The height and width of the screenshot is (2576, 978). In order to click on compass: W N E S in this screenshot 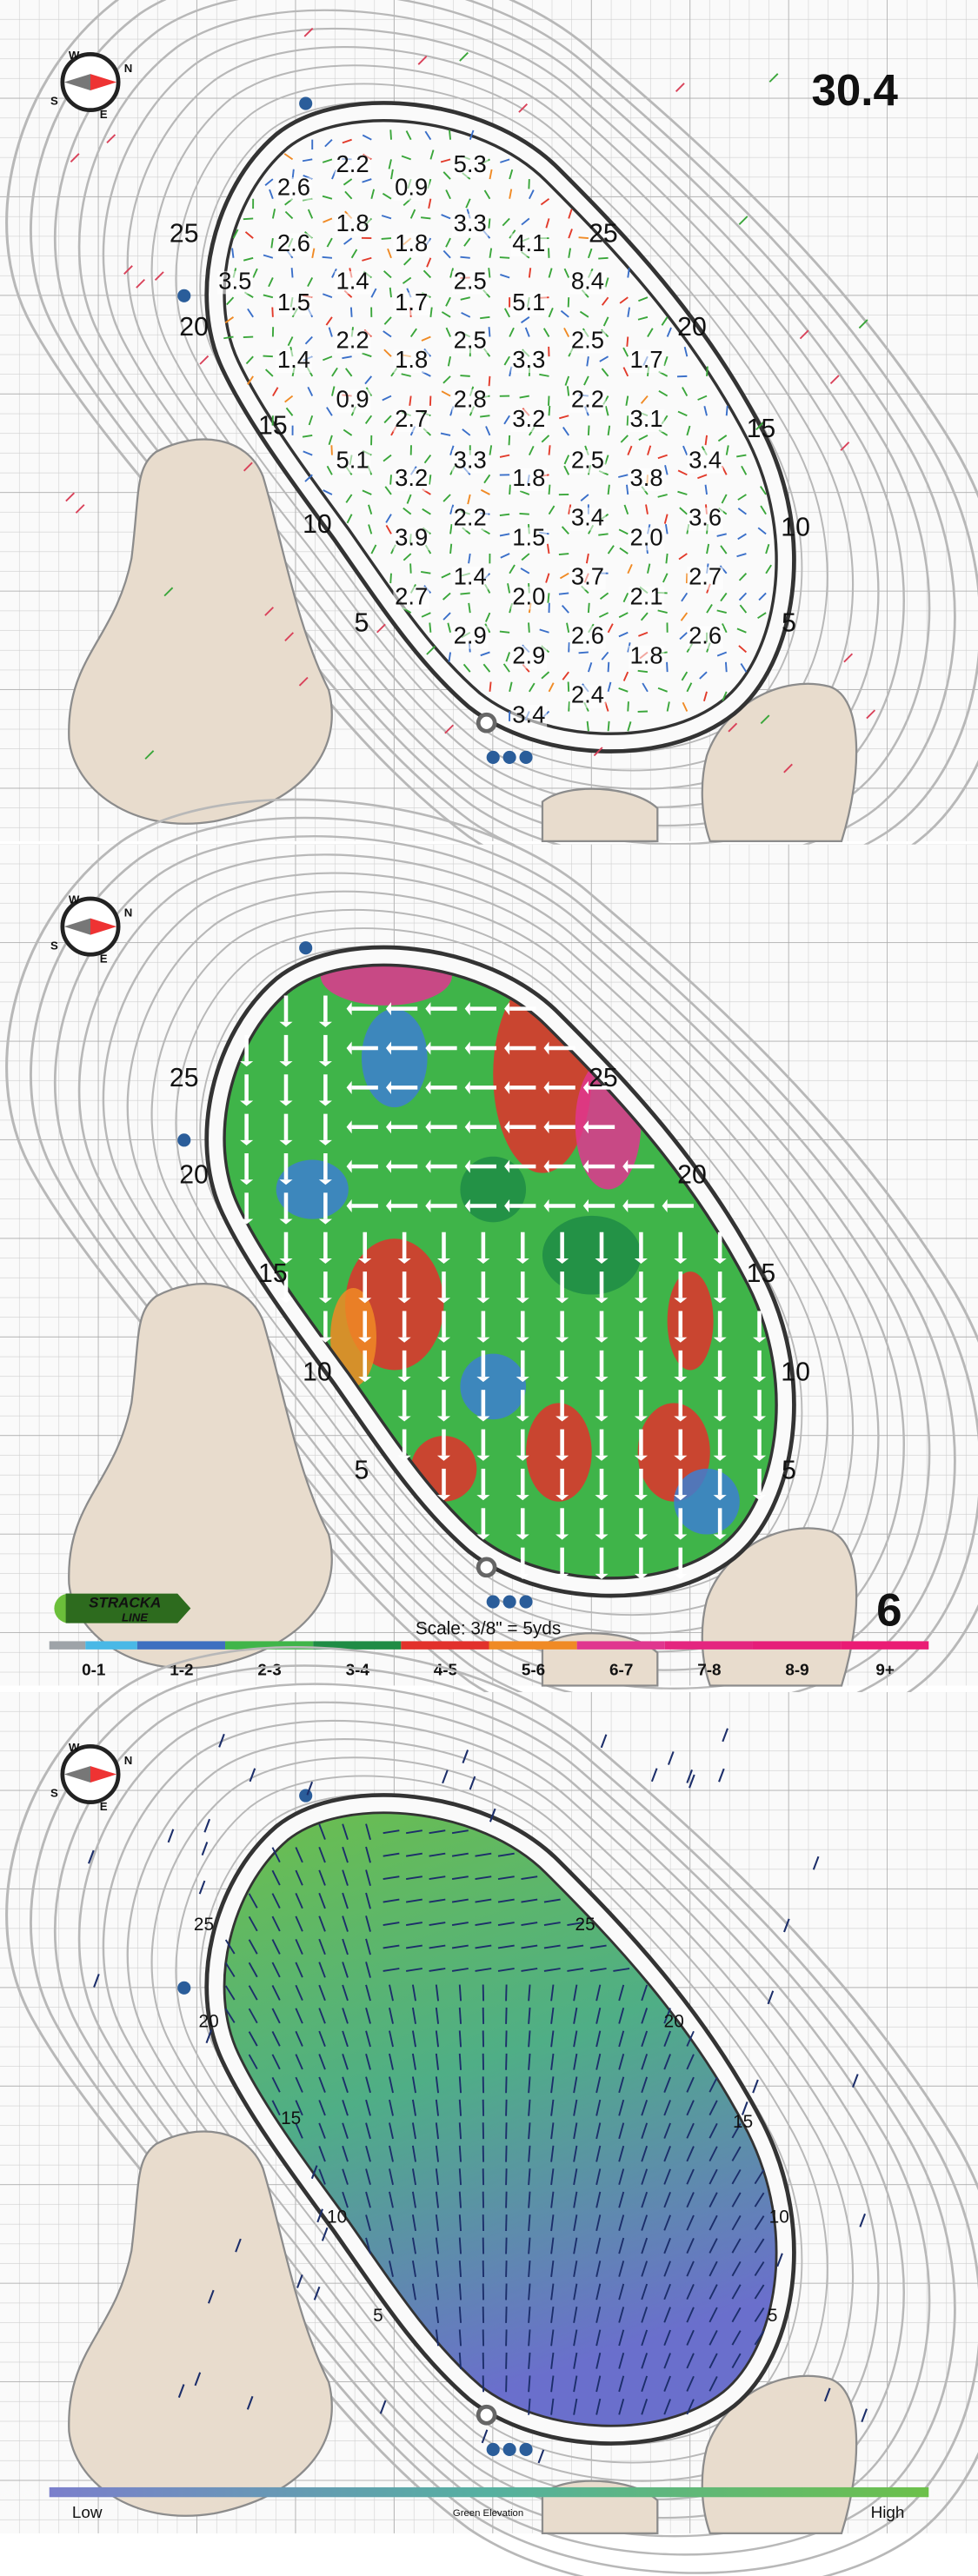, I will do `click(91, 85)`.